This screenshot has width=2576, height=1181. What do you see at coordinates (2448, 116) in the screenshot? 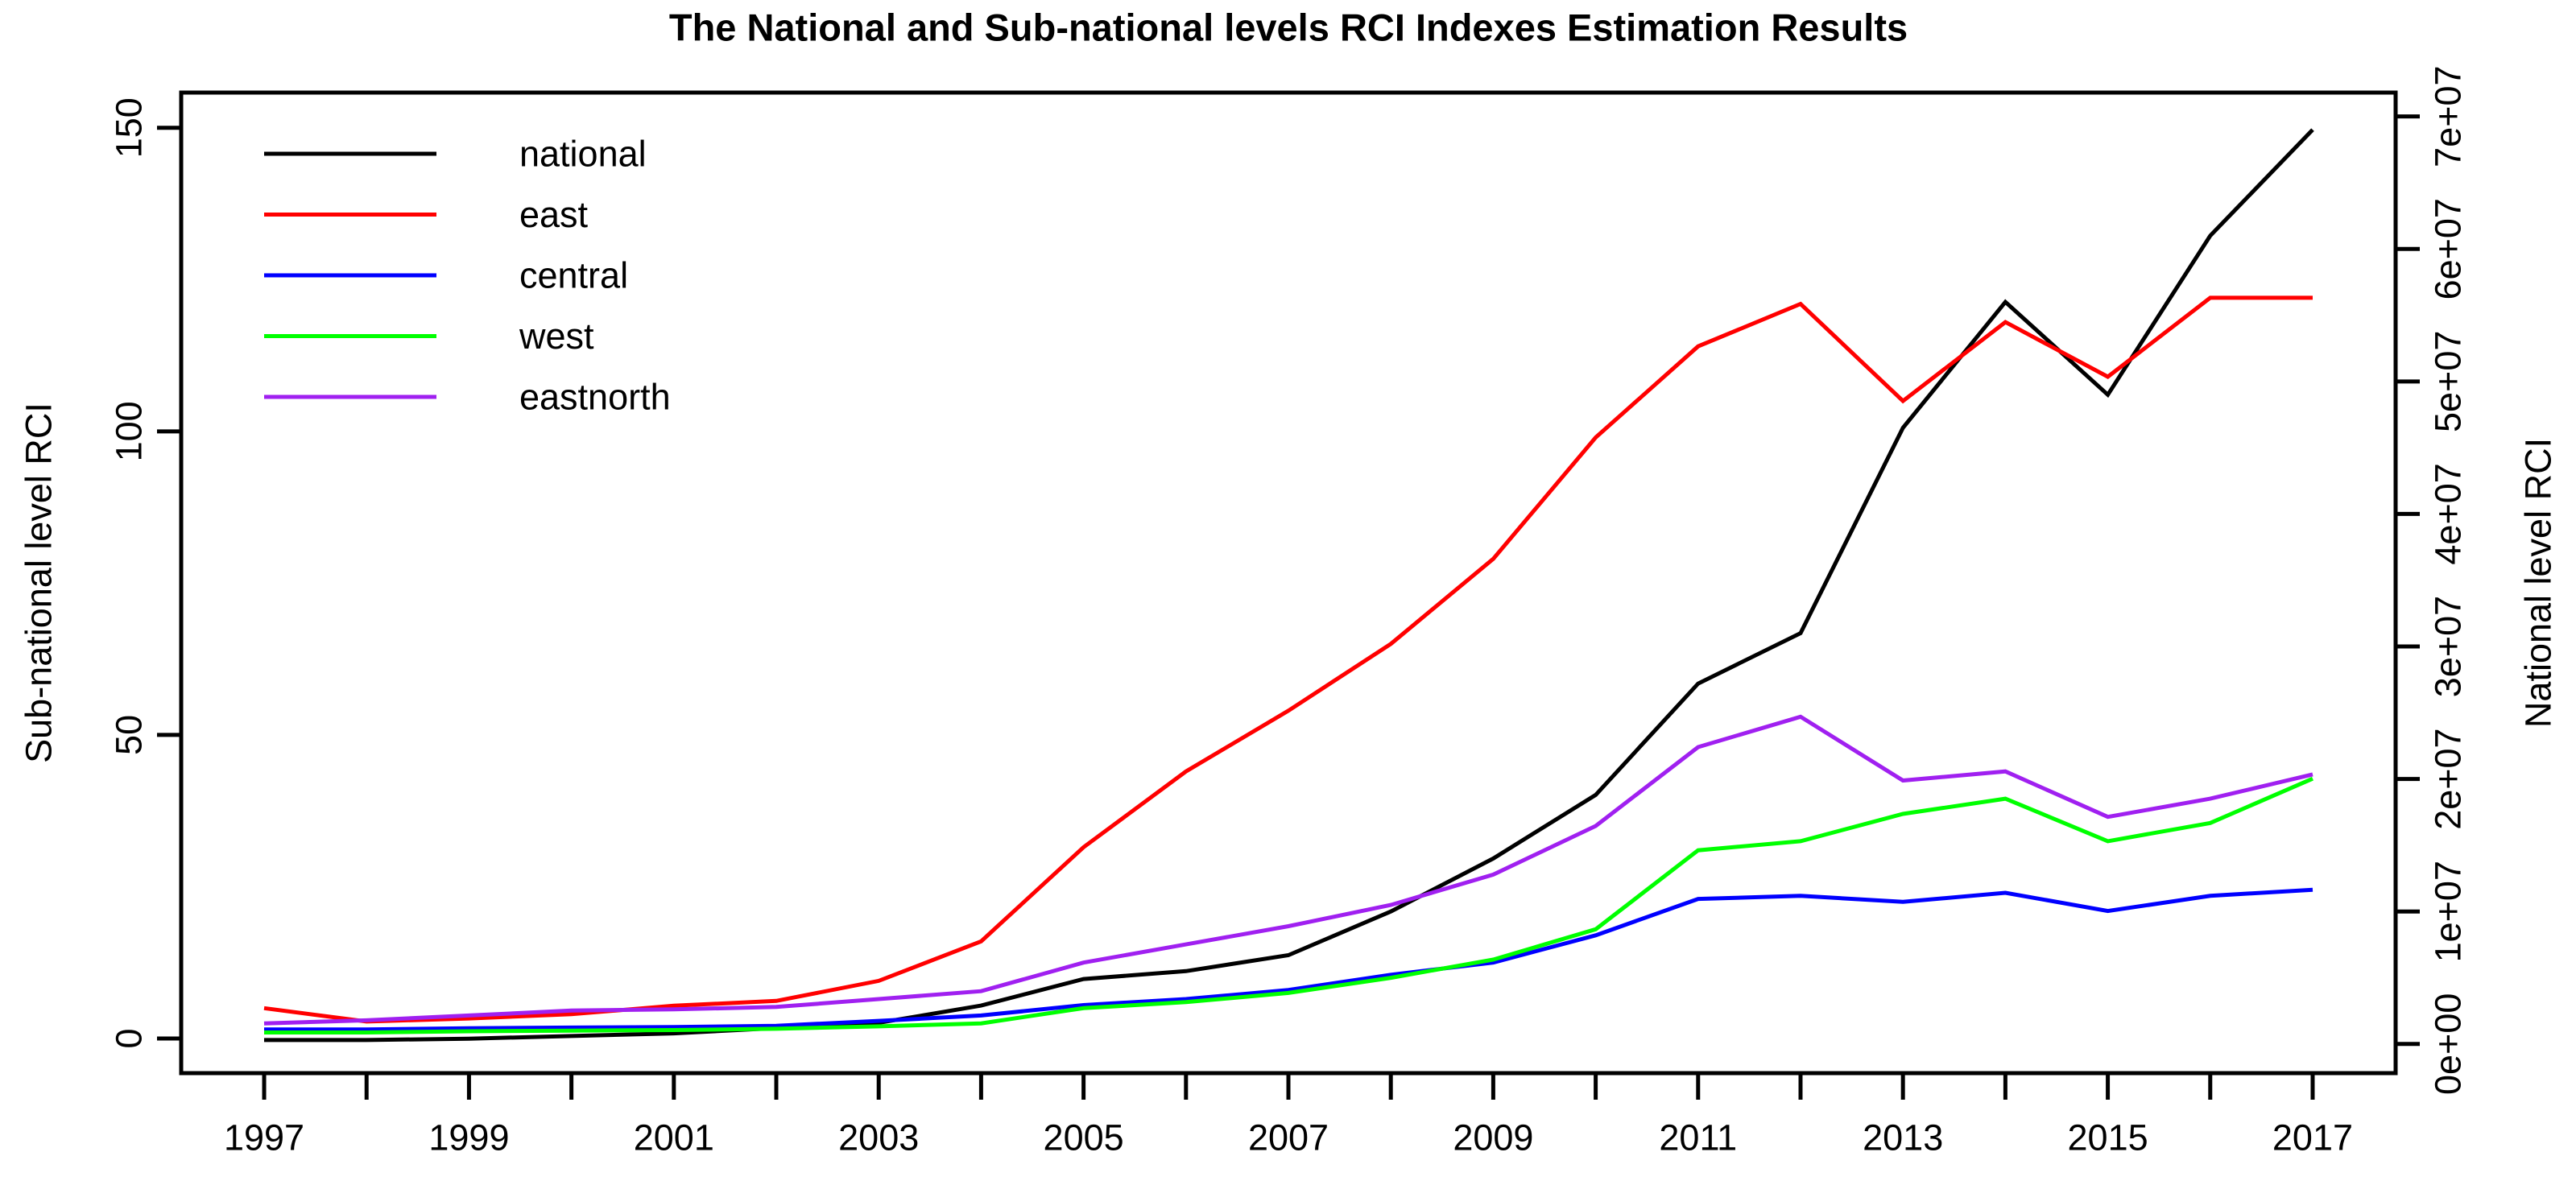
I see `right-tick-label: 7e+07` at bounding box center [2448, 116].